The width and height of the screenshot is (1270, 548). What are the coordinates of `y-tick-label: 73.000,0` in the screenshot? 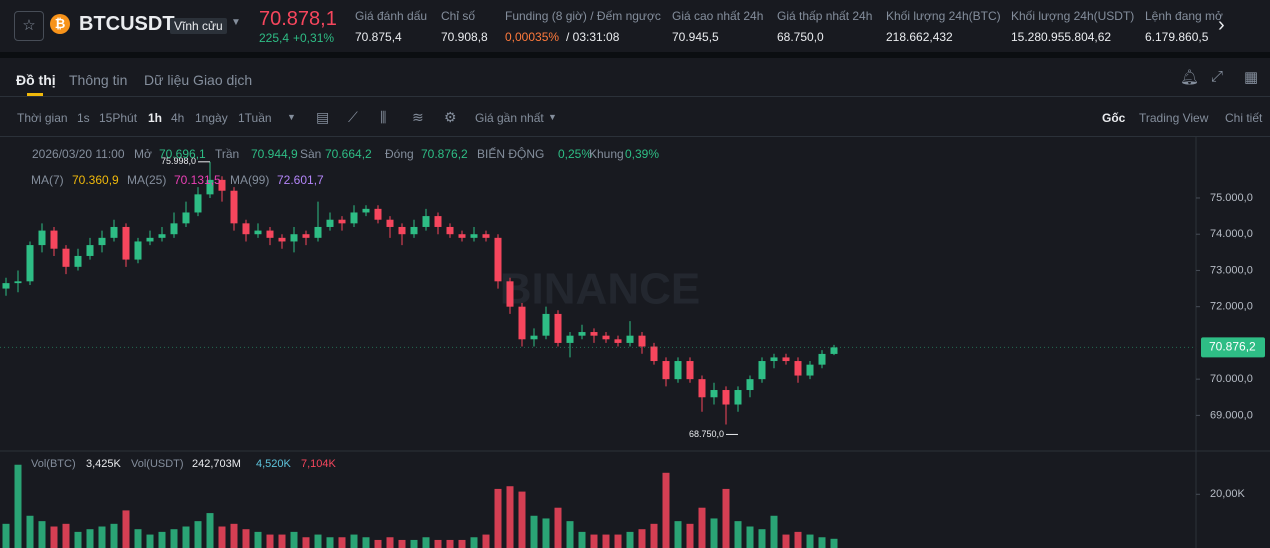 It's located at (1231, 270).